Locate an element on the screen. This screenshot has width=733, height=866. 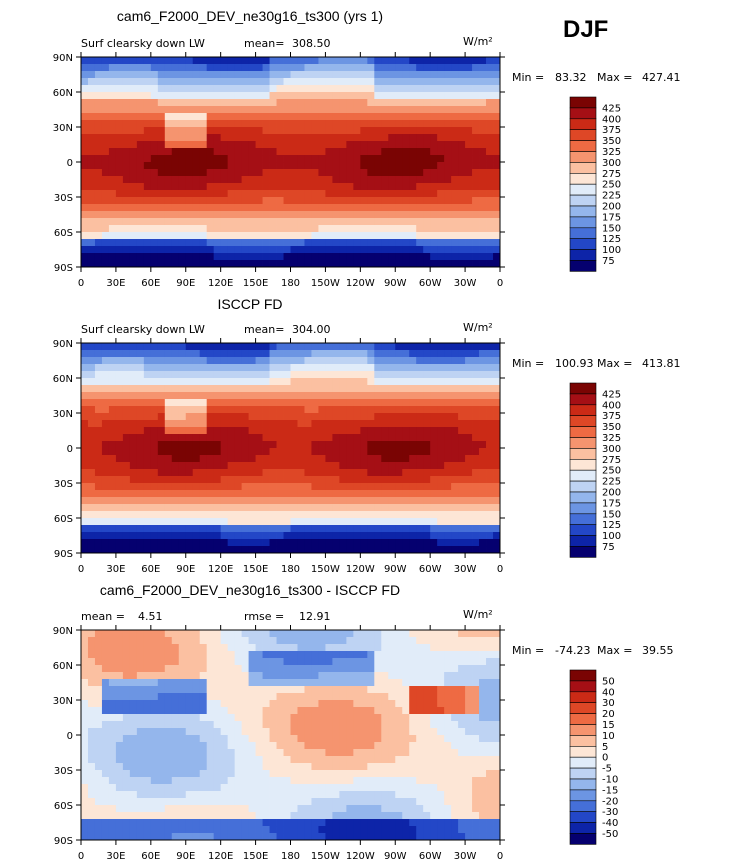
y-tick-label: 60N is located at coordinates (63, 379).